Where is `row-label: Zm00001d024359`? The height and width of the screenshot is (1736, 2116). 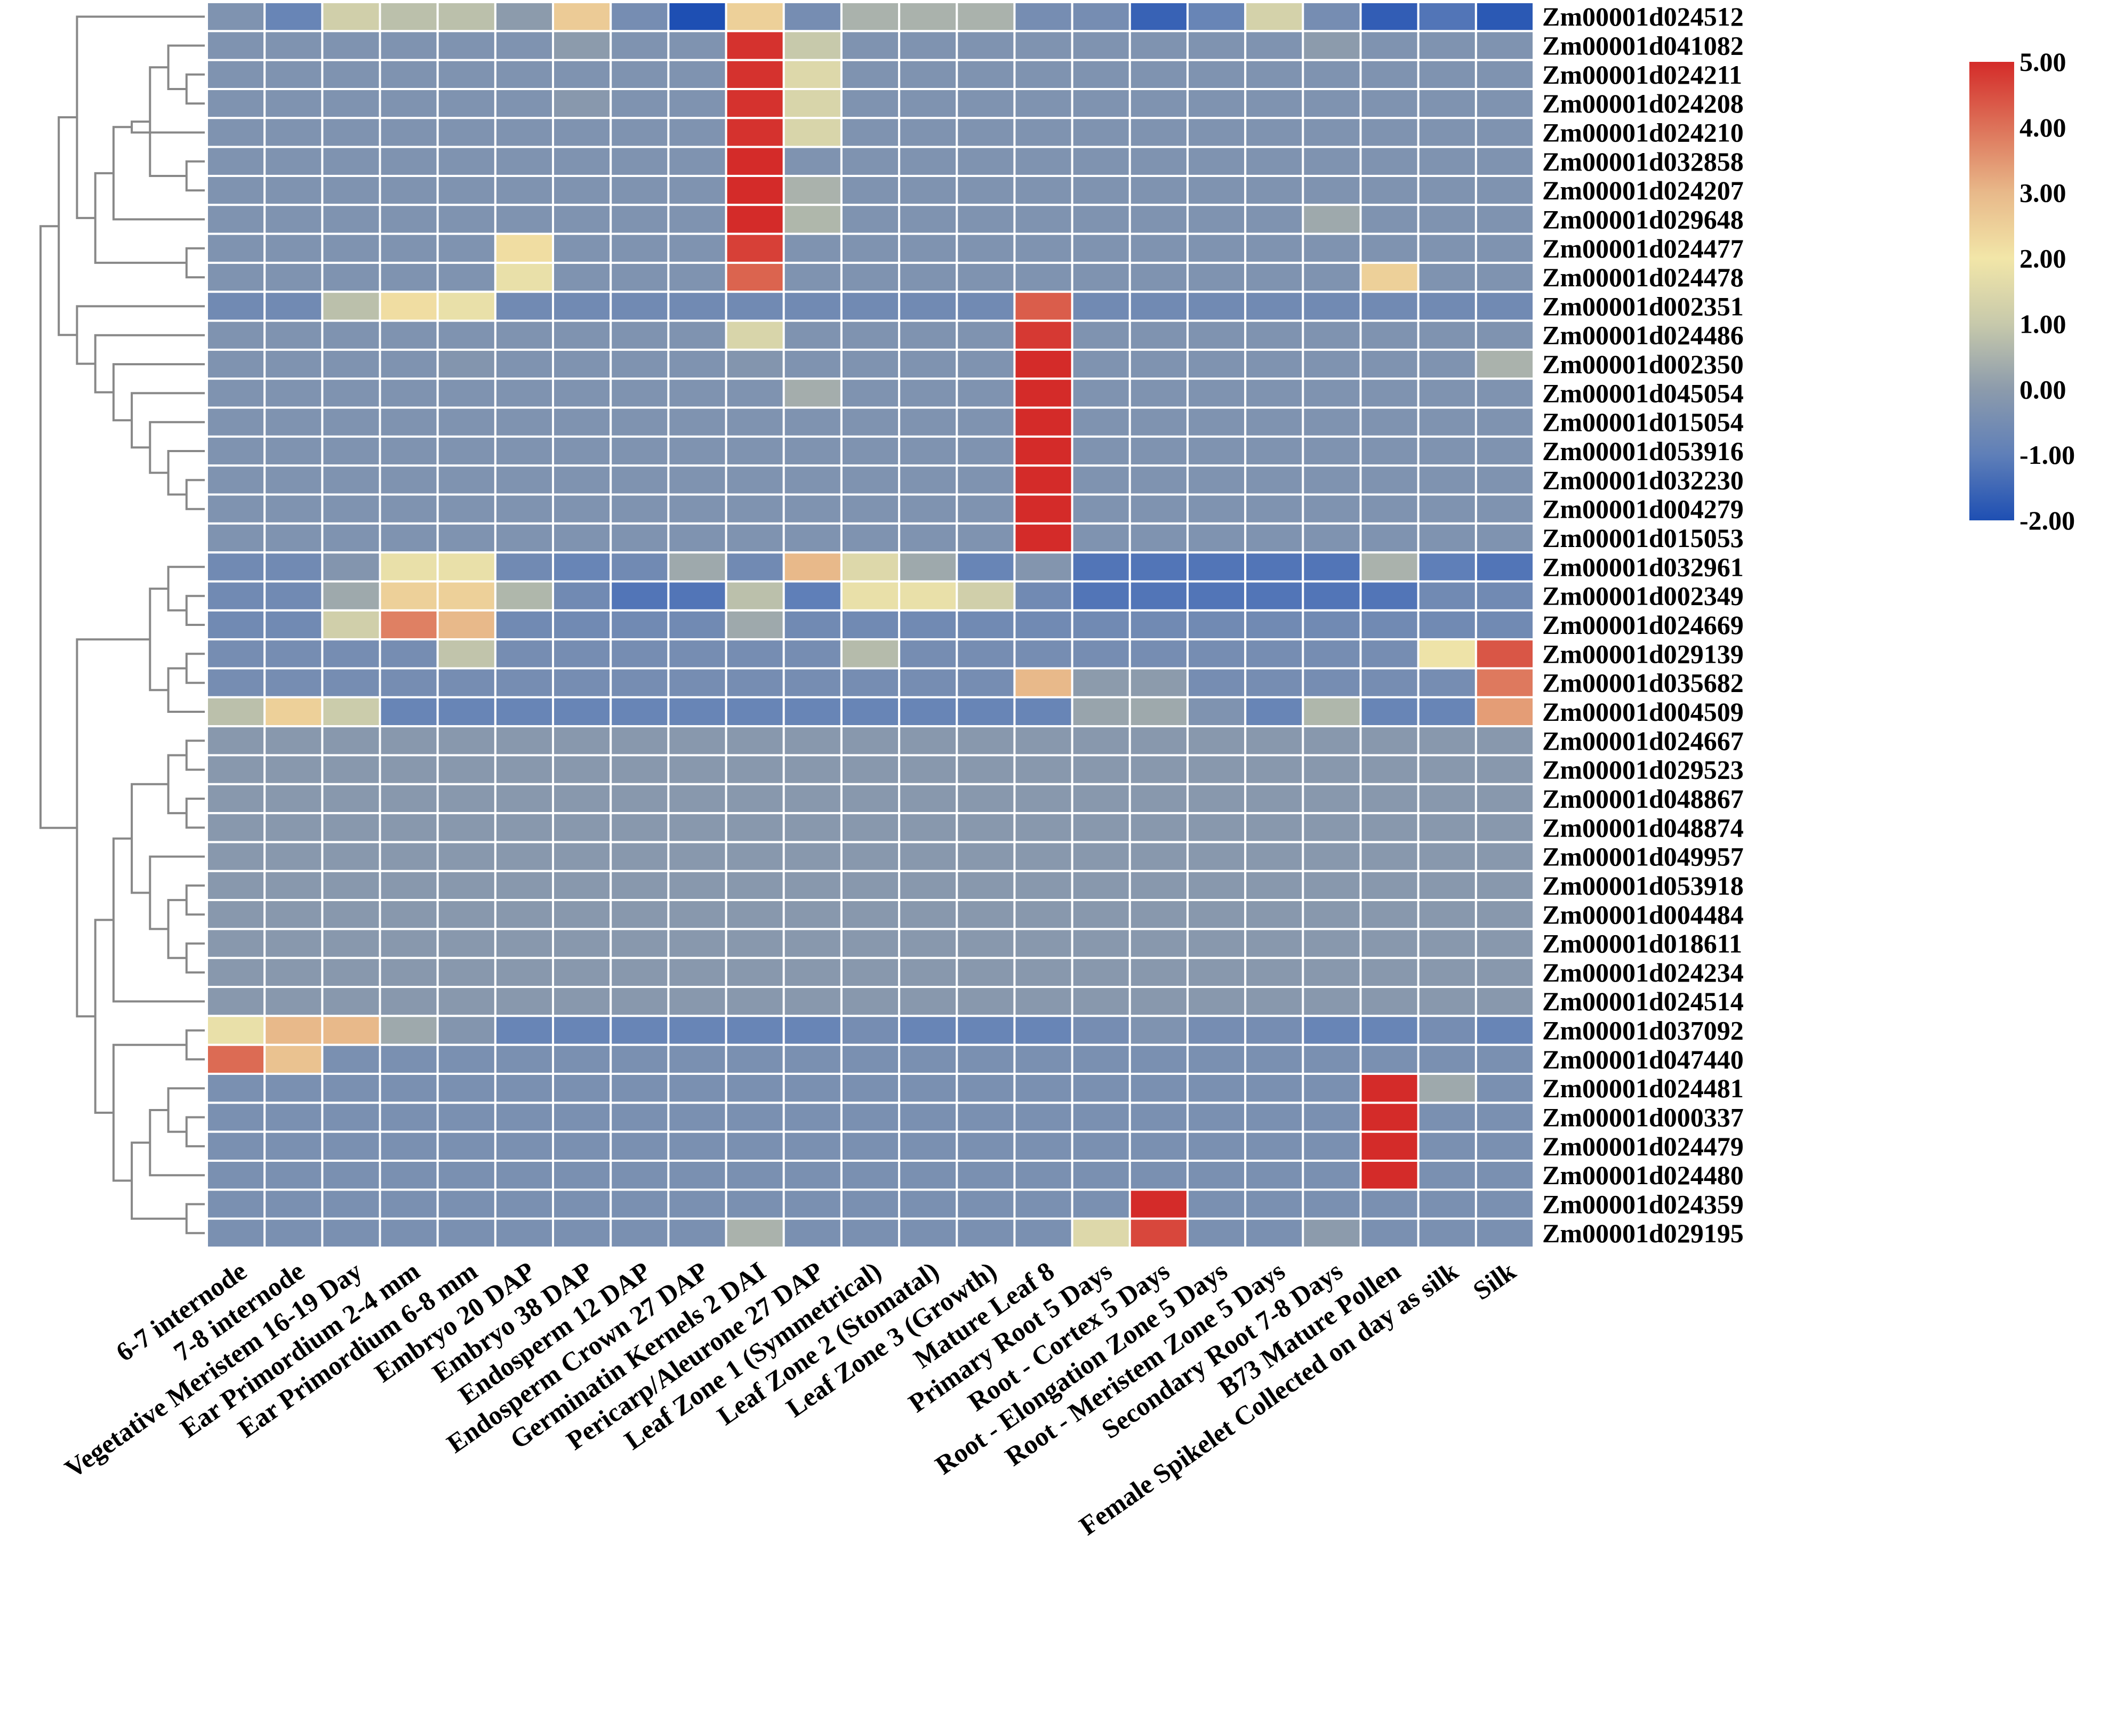
row-label: Zm00001d024359 is located at coordinates (1643, 1204).